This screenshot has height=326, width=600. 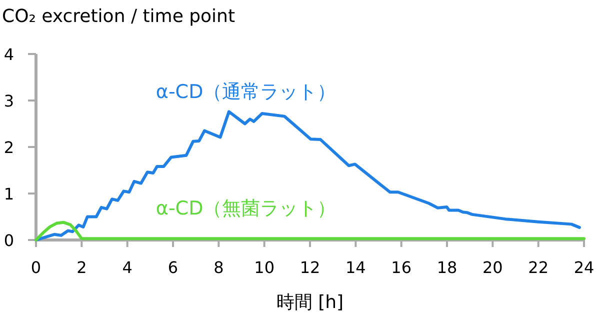 I want to click on y-tick-label: 3, so click(x=9, y=101).